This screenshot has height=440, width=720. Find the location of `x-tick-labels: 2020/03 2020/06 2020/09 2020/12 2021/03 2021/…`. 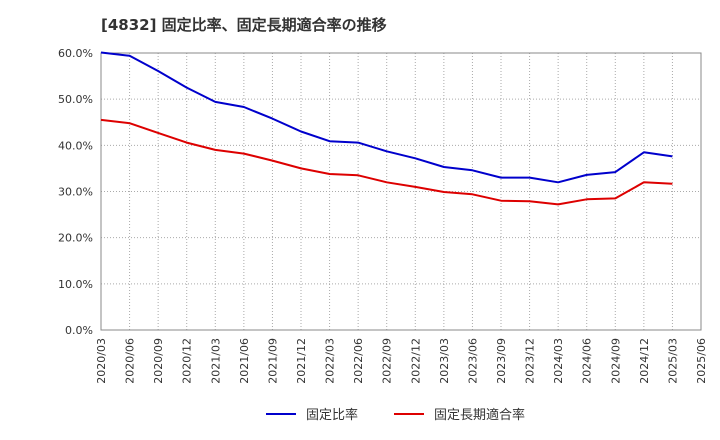

x-tick-labels: 2020/03 2020/06 2020/09 2020/12 2021/03 2021/… is located at coordinates (401, 361).